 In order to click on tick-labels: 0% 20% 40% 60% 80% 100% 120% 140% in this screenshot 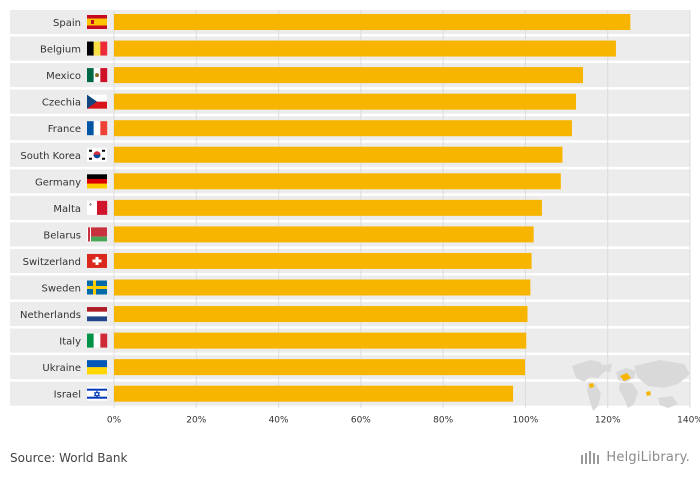, I will do `click(403, 420)`.